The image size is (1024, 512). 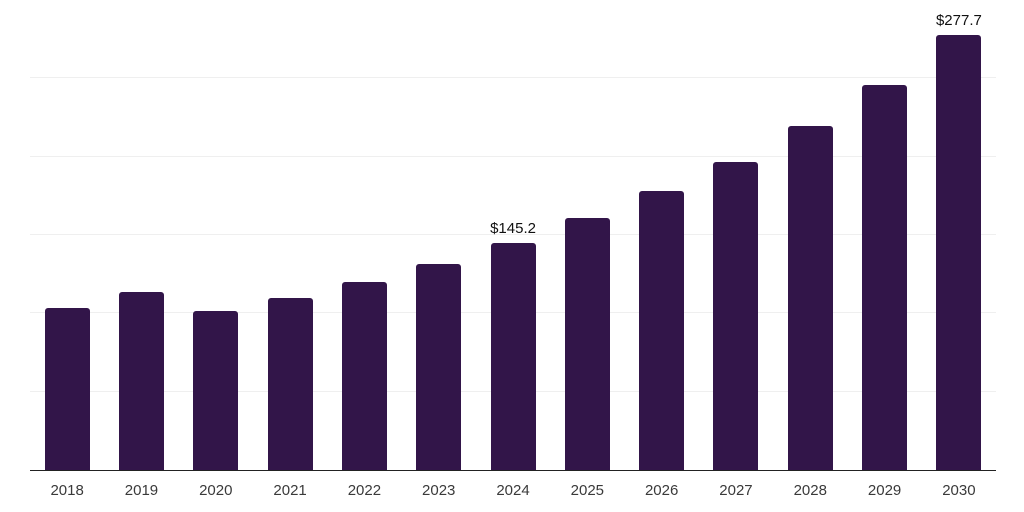 I want to click on bar-2020, so click(x=216, y=390).